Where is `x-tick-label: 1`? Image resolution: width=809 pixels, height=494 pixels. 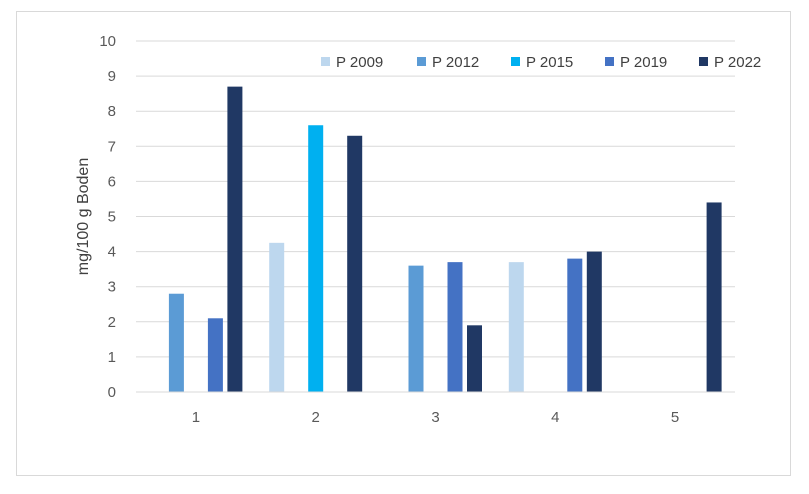
x-tick-label: 1 is located at coordinates (196, 417).